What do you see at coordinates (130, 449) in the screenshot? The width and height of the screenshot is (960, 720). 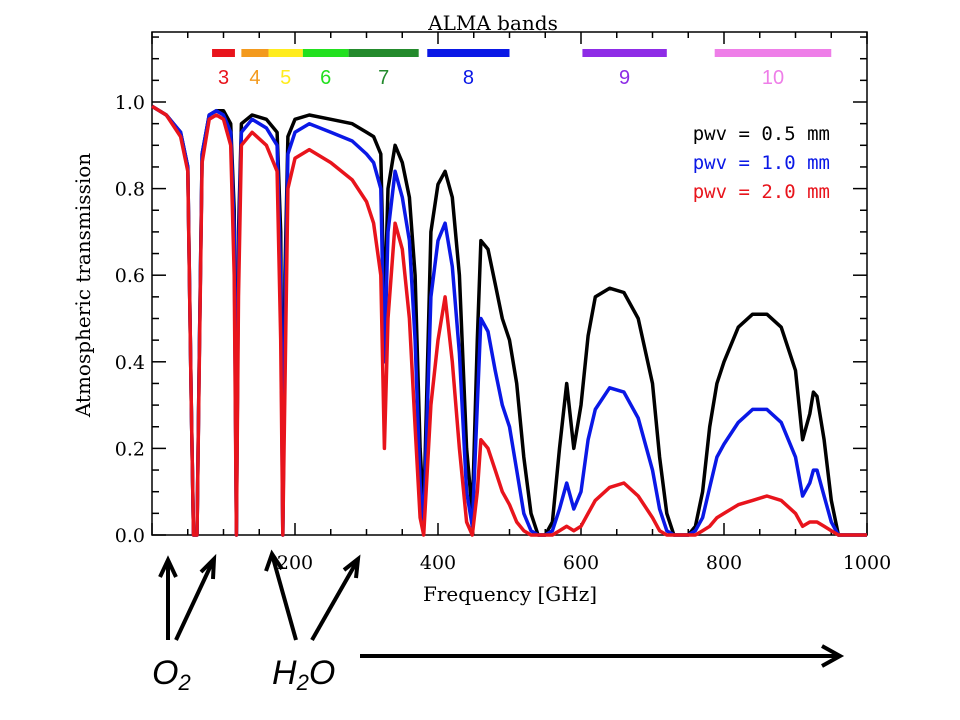 I see `y-tick-label: 0.2` at bounding box center [130, 449].